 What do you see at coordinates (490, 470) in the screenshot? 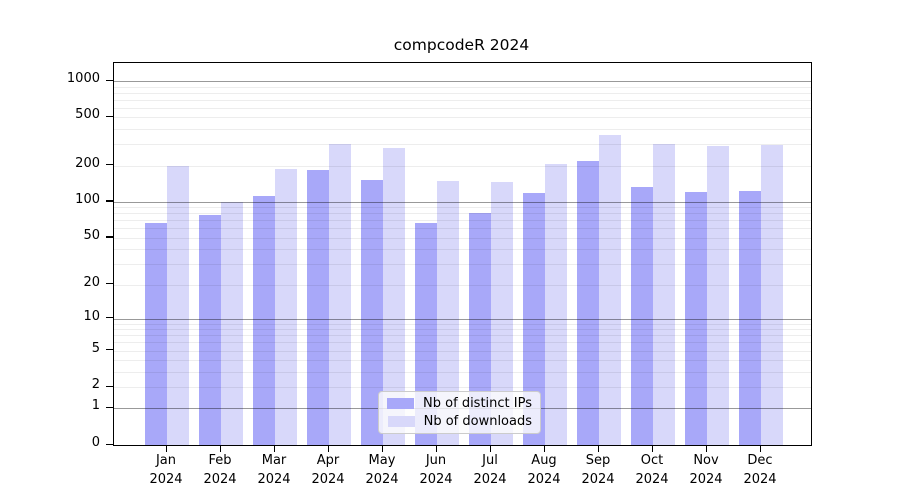
I see `x-tick-label: Jul 2024` at bounding box center [490, 470].